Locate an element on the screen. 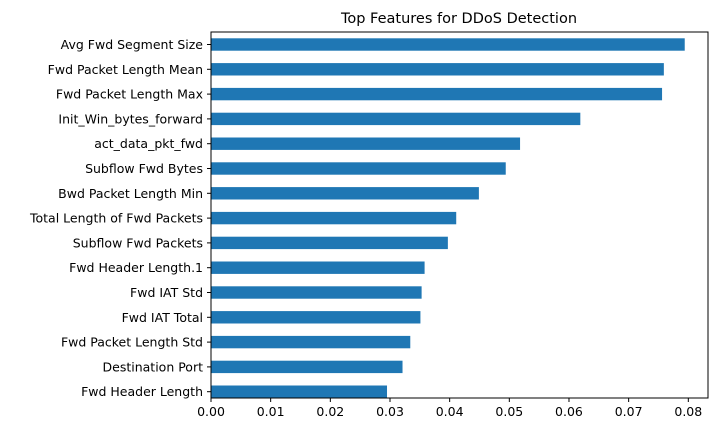  y-tick-label: Fwd Packet Length Mean is located at coordinates (125, 69).